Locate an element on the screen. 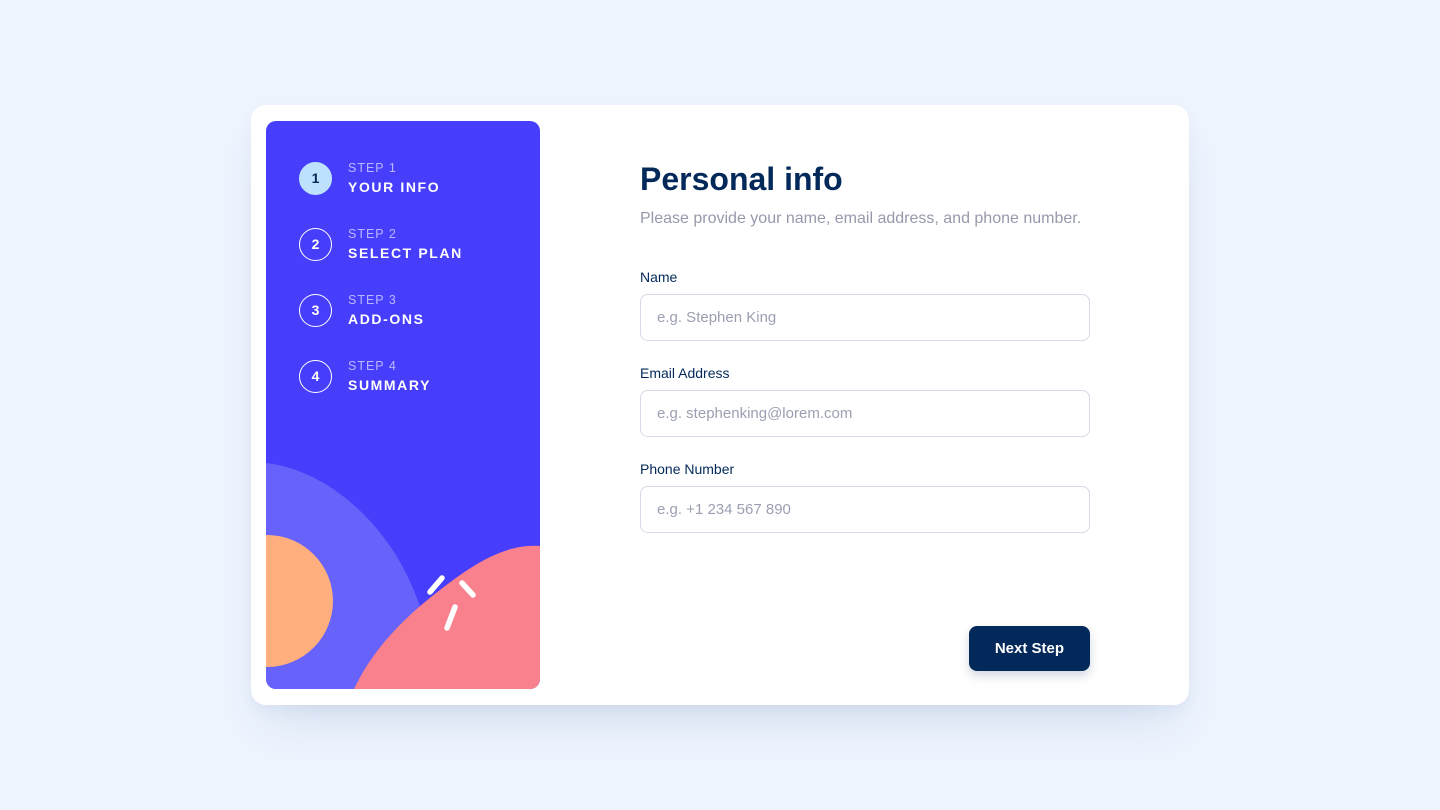 The width and height of the screenshot is (1440, 810). step-4-number: 4 is located at coordinates (315, 376).